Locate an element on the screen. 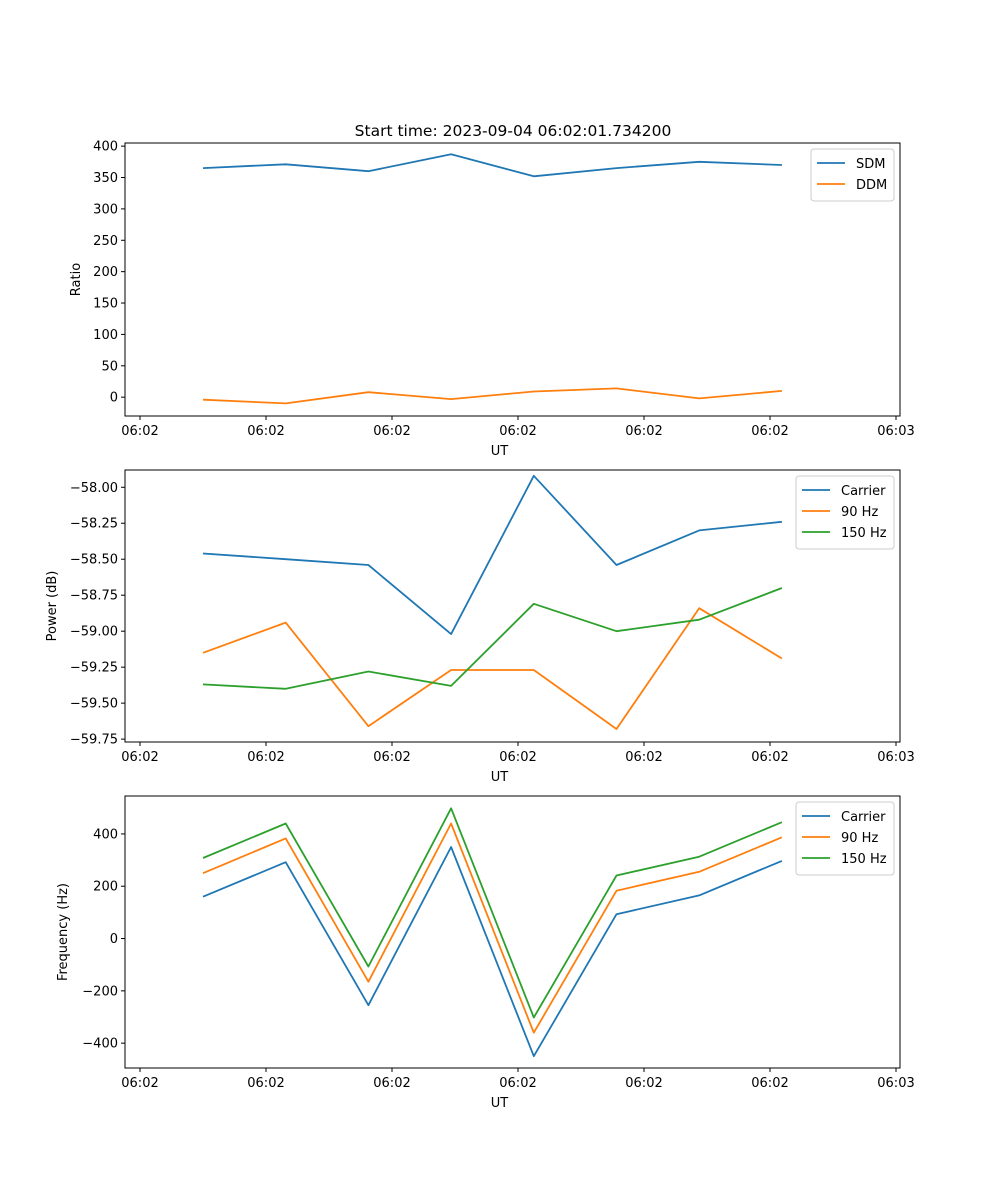 The image size is (1000, 1200). y-tick-label: −58.75 is located at coordinates (94, 596).